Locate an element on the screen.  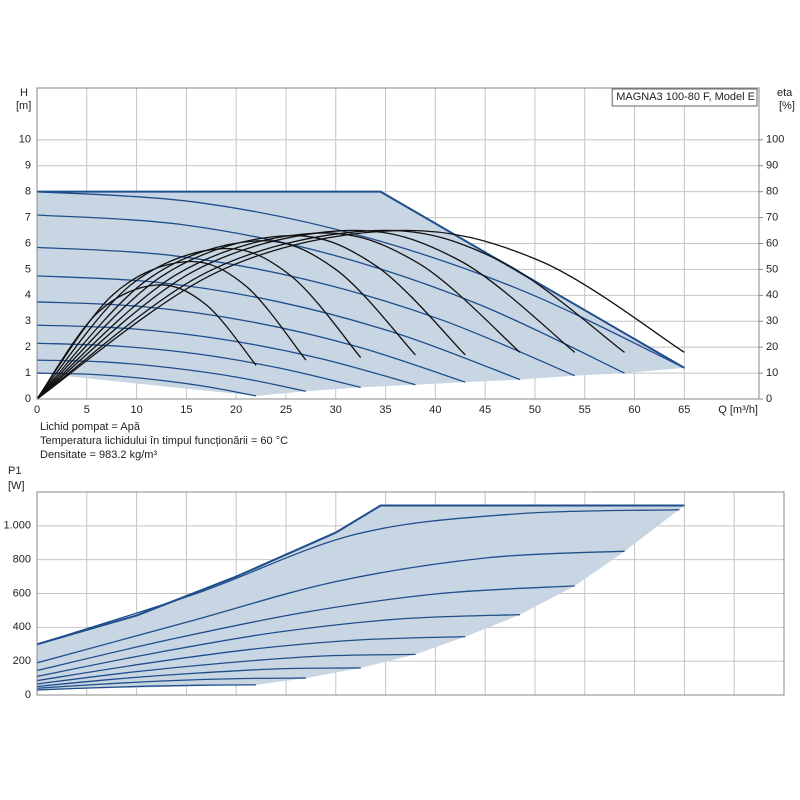
note: Densitate = 983.2 kg/m³ is located at coordinates (98, 455).